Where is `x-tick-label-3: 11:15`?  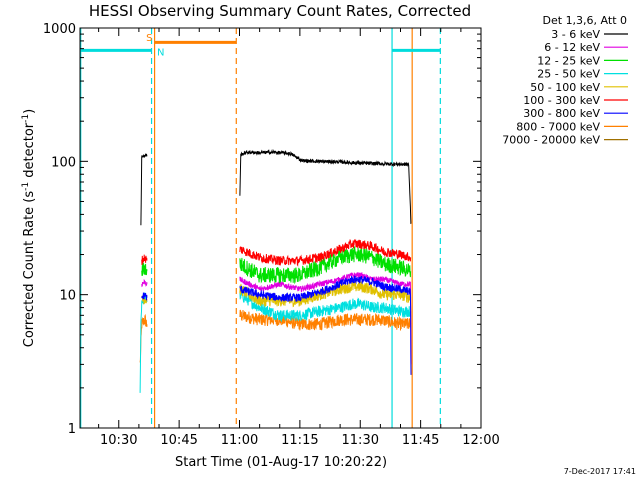 x-tick-label-3: 11:15 is located at coordinates (299, 440).